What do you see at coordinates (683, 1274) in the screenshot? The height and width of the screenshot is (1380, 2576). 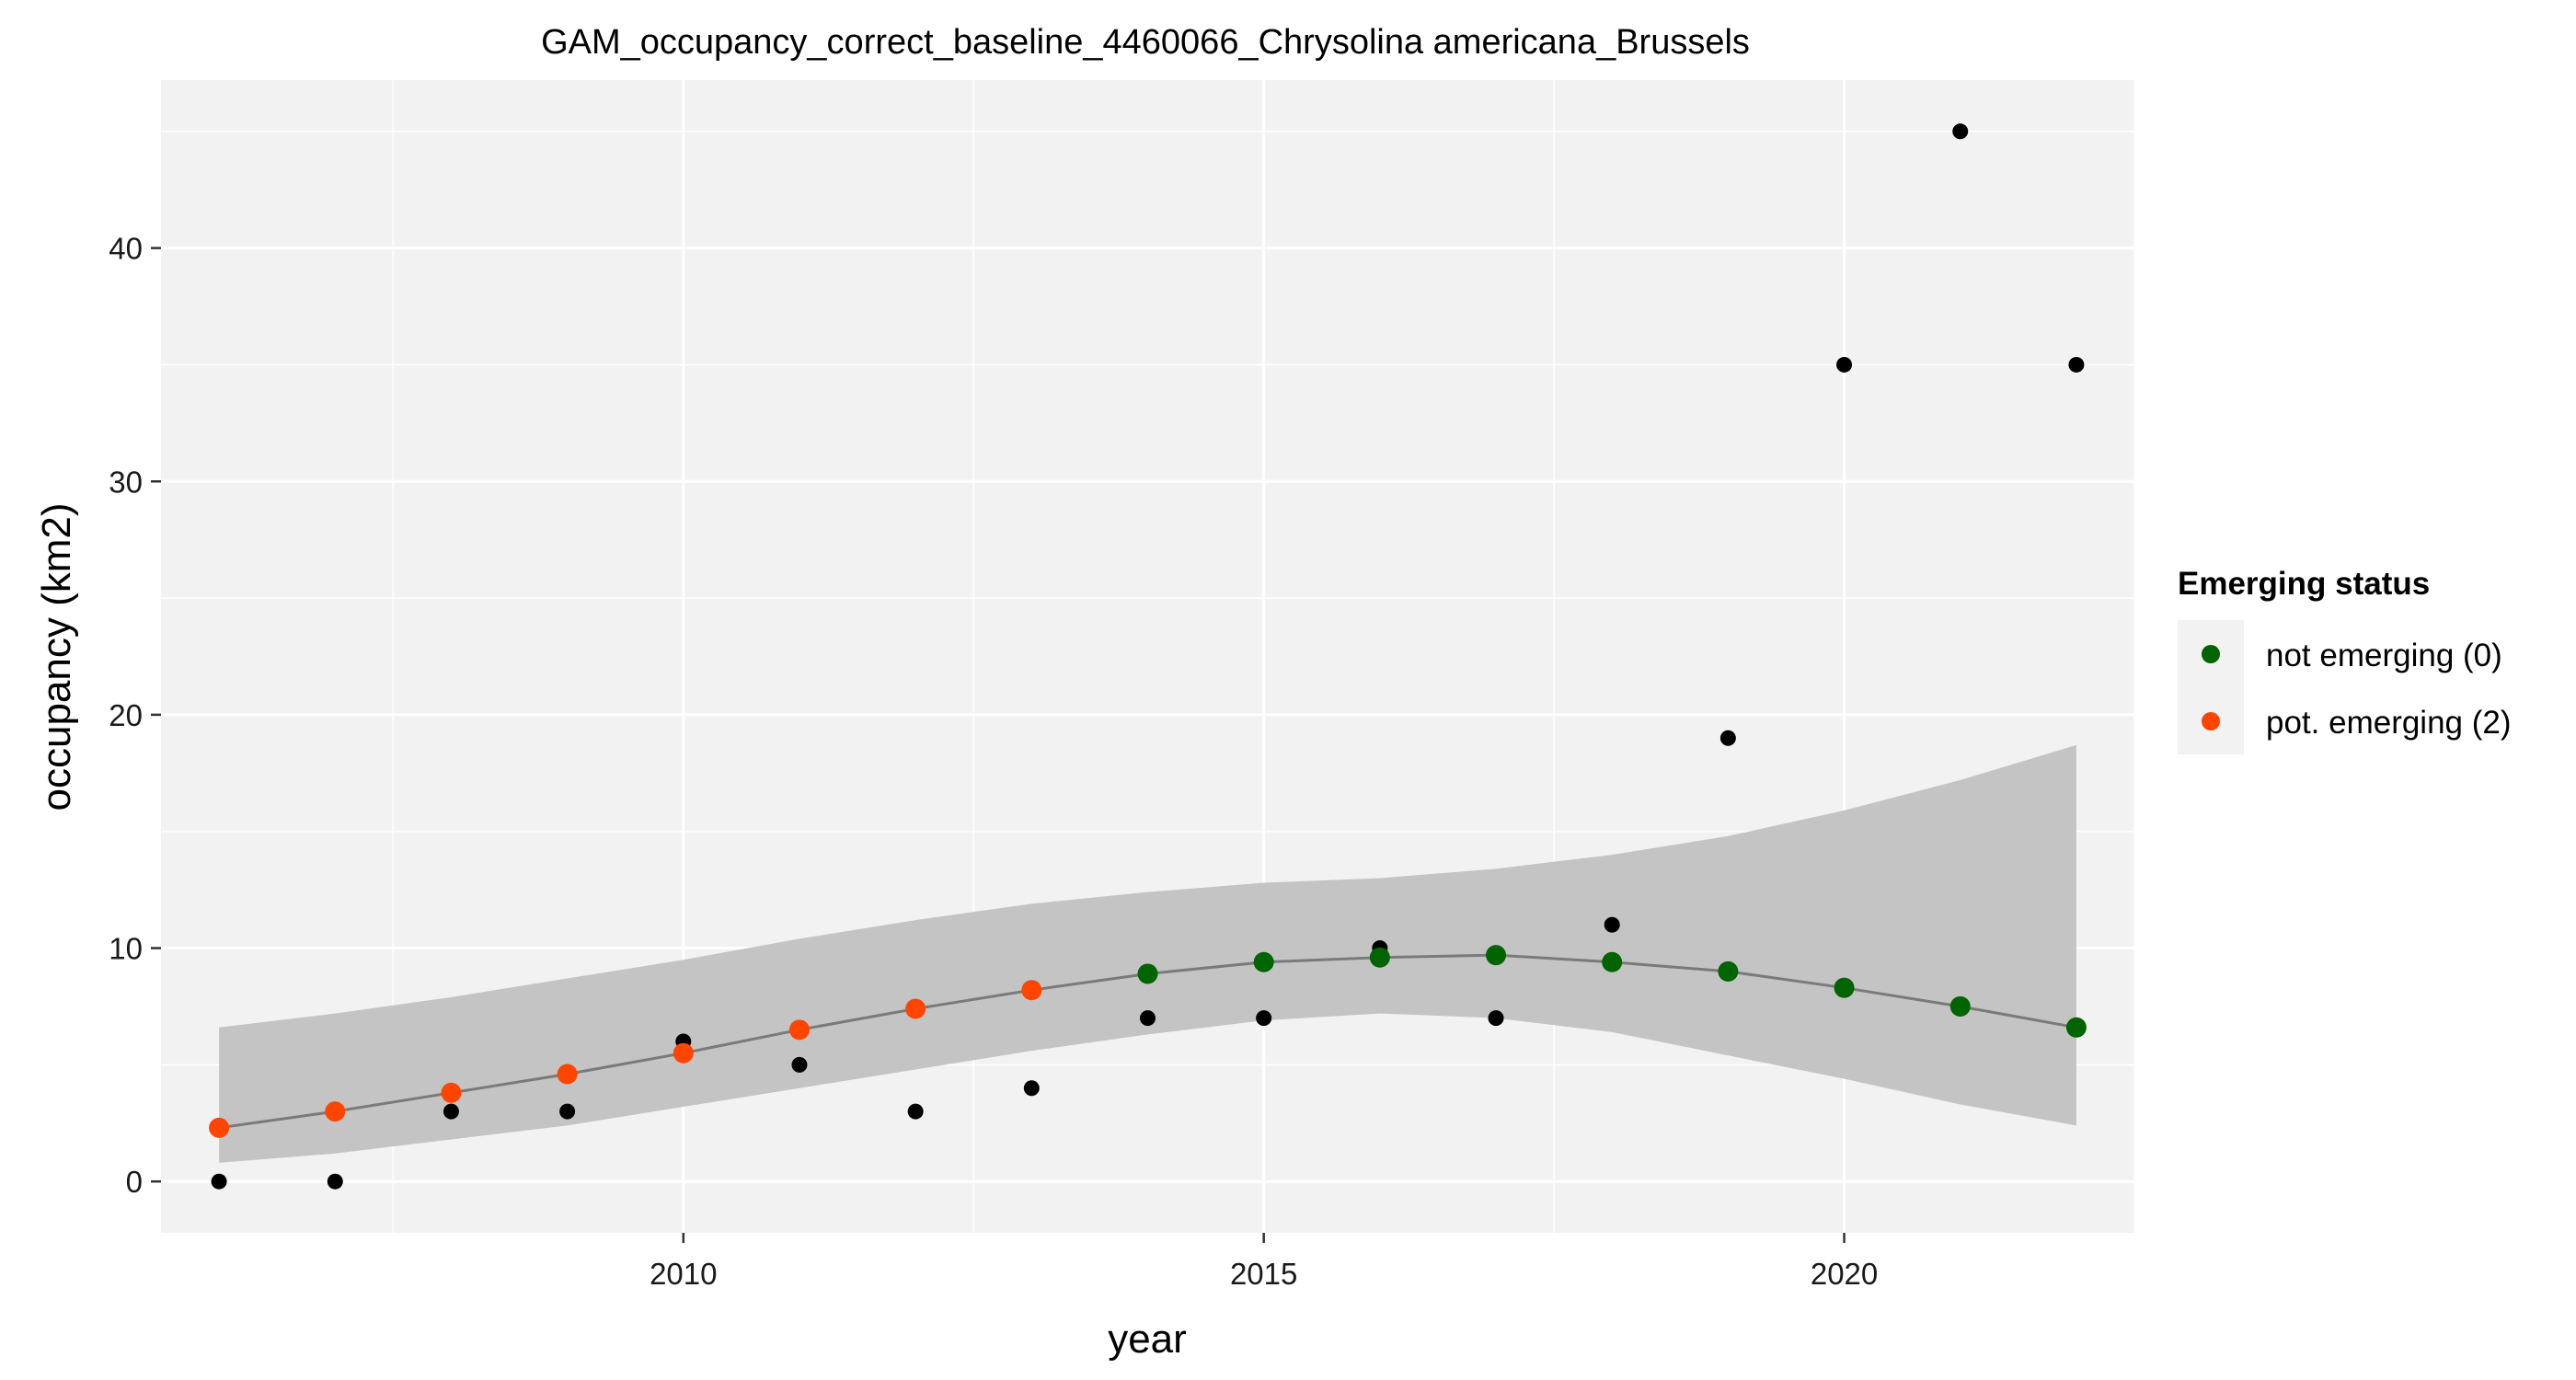 I see `x-tick-label: 2010` at bounding box center [683, 1274].